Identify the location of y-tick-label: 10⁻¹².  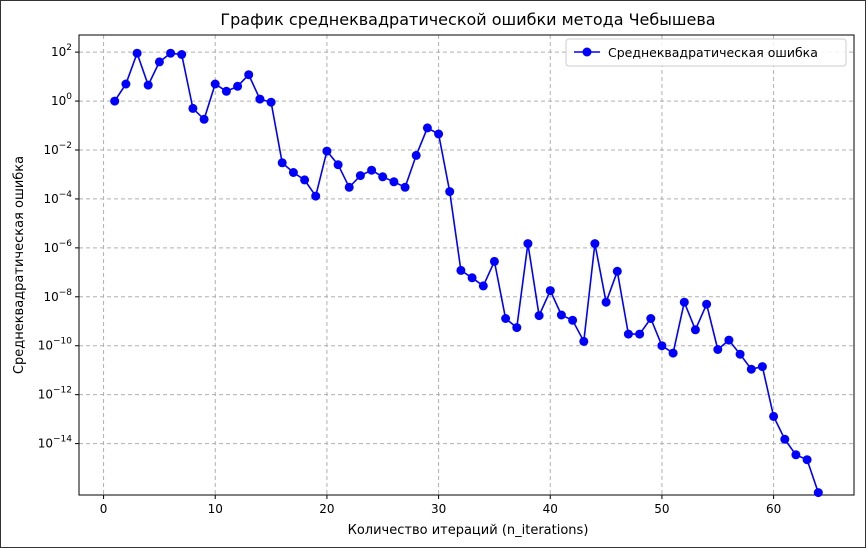
(55, 394).